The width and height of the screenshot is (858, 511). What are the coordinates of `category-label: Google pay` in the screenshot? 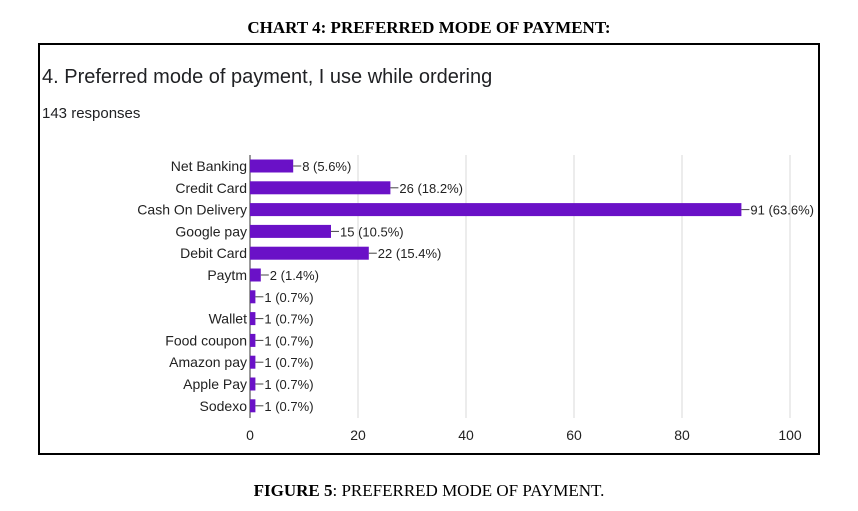 It's located at (211, 231).